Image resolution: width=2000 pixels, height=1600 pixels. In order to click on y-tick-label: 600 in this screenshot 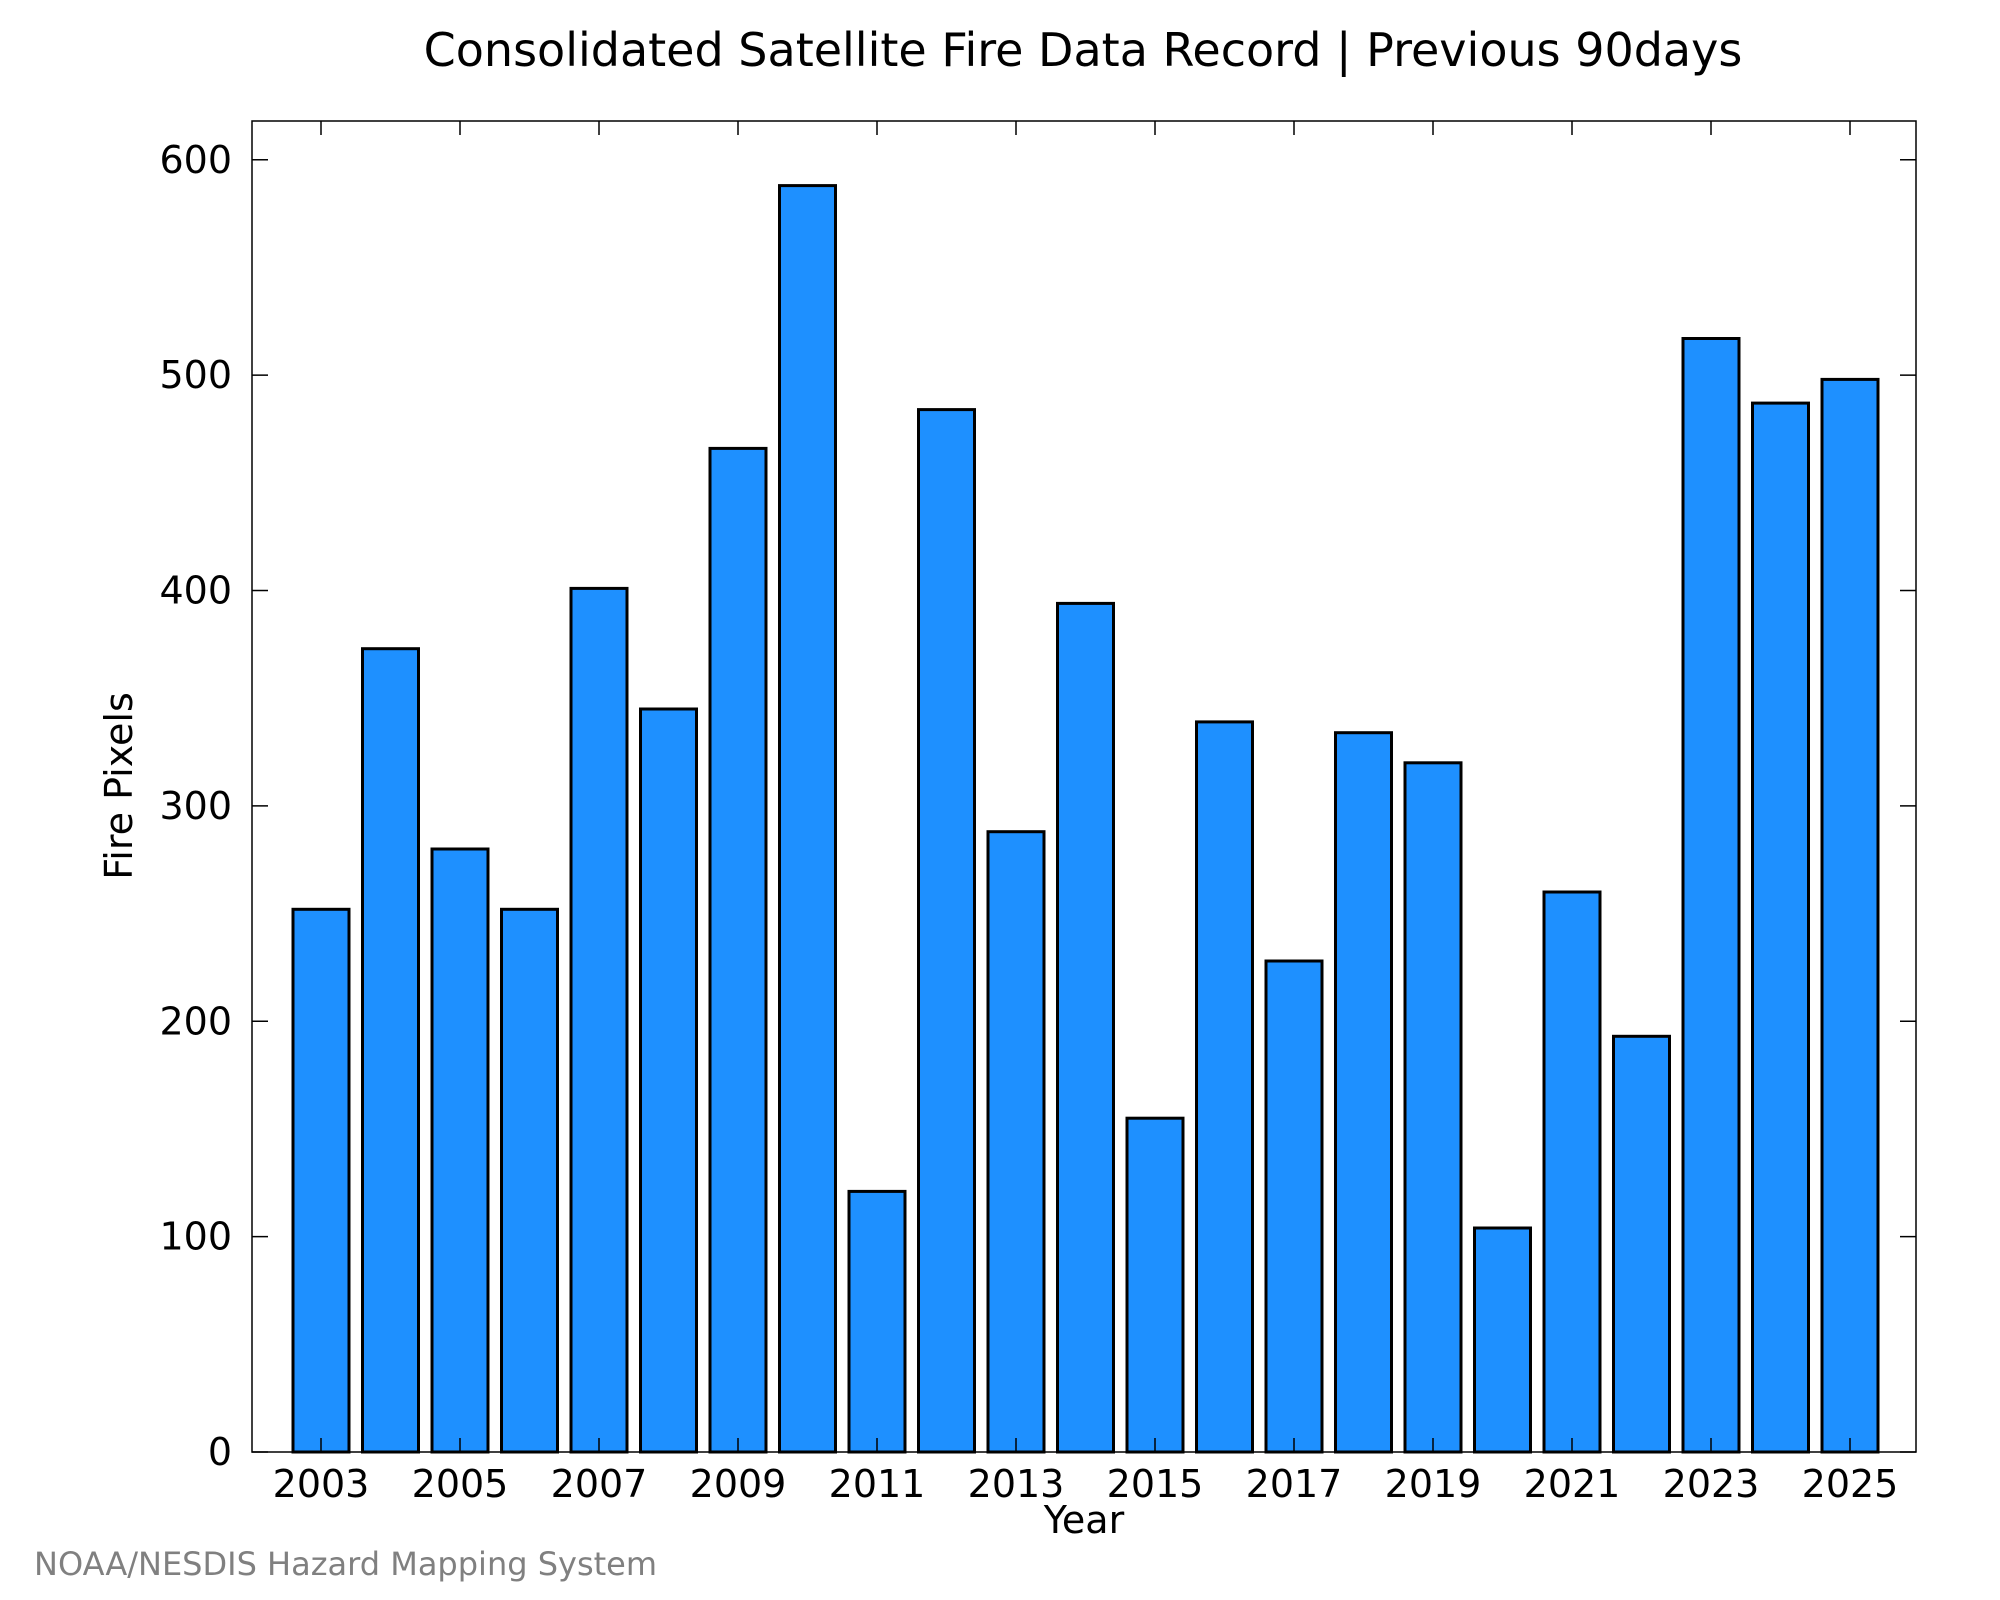, I will do `click(195, 160)`.